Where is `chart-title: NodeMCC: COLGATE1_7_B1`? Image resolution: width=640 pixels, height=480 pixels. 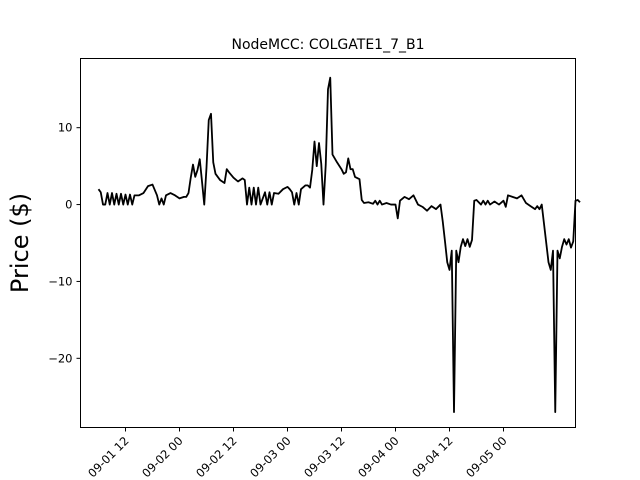 chart-title: NodeMCC: COLGATE1_7_B1 is located at coordinates (328, 45).